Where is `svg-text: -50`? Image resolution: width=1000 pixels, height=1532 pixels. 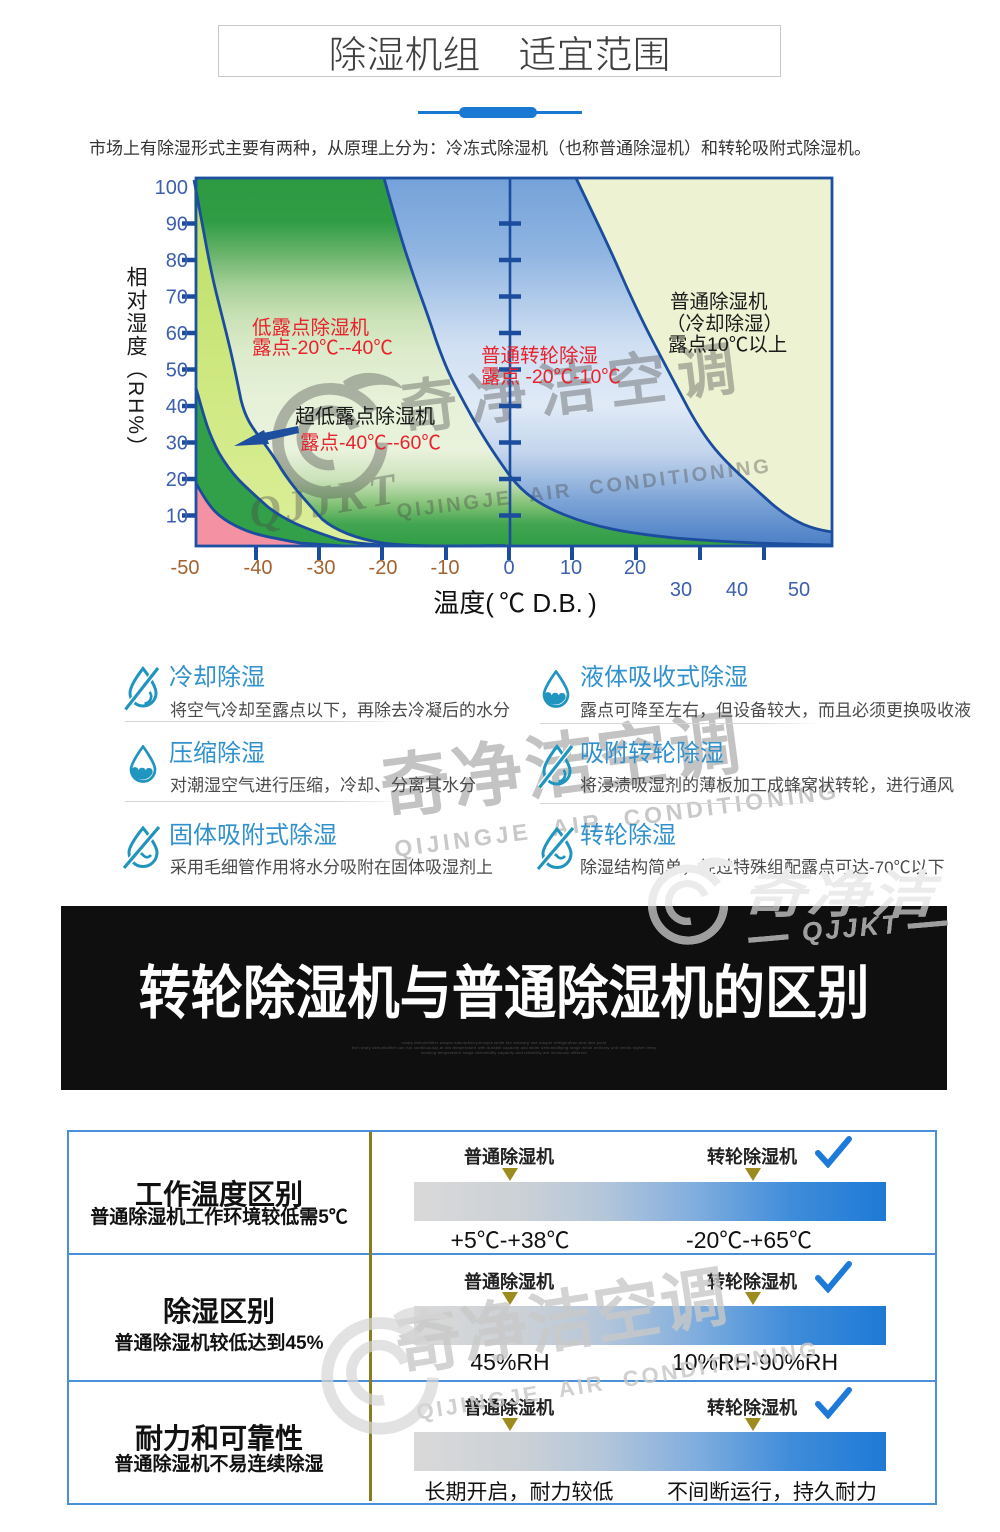 svg-text: -50 is located at coordinates (185, 568).